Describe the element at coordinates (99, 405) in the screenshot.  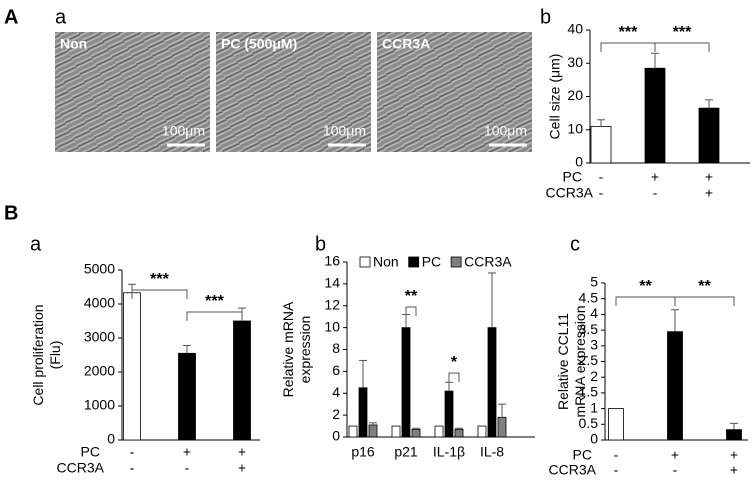
I see `y-tick-label: 1000` at that location.